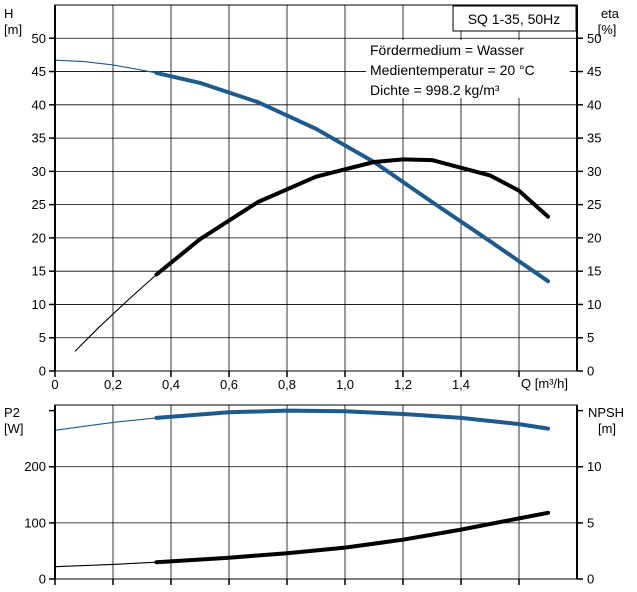  Describe the element at coordinates (106, 66) in the screenshot. I see `top-series-H-extrapolated` at that location.